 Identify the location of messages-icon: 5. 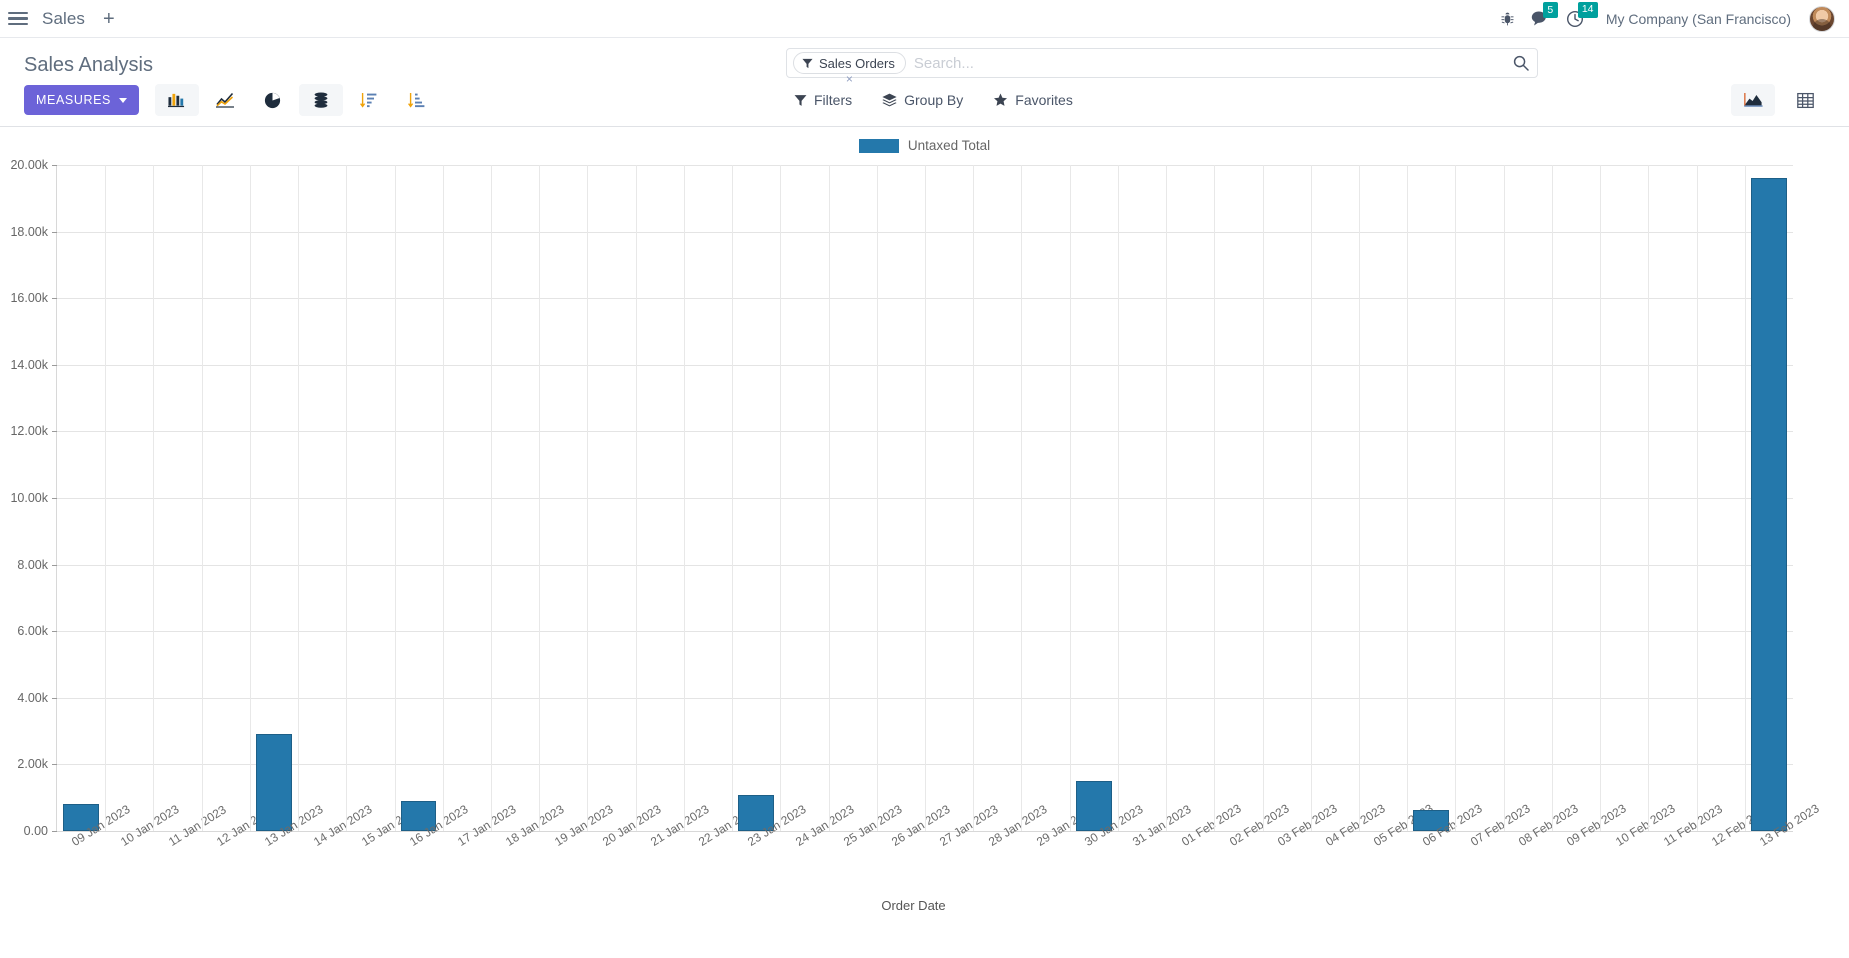
(1544, 14).